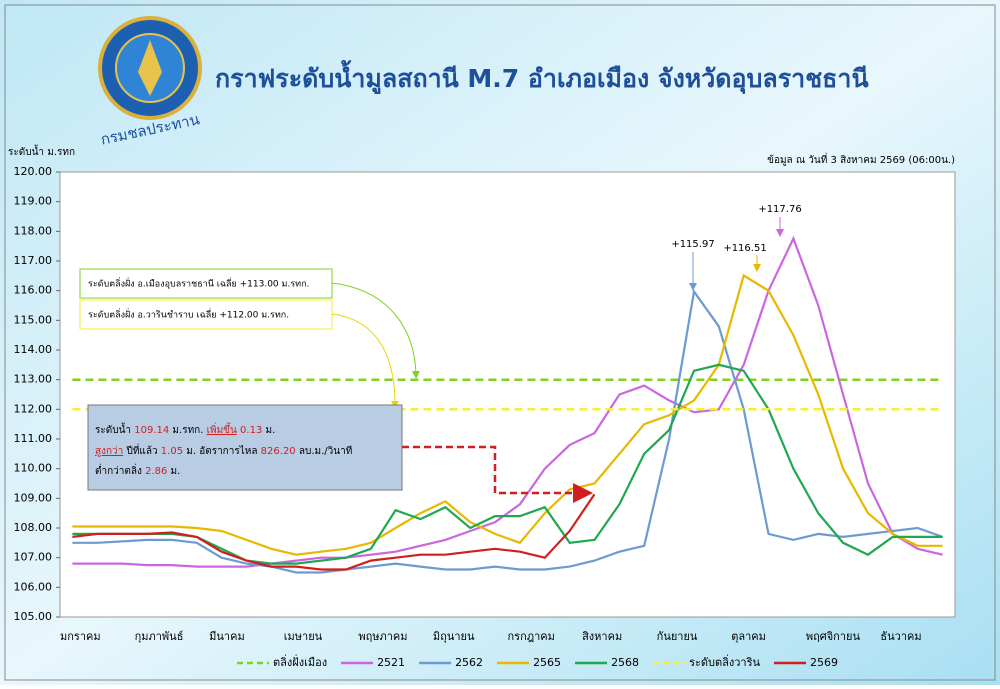  What do you see at coordinates (497, 474) in the screenshot?
I see `info-arrow` at bounding box center [497, 474].